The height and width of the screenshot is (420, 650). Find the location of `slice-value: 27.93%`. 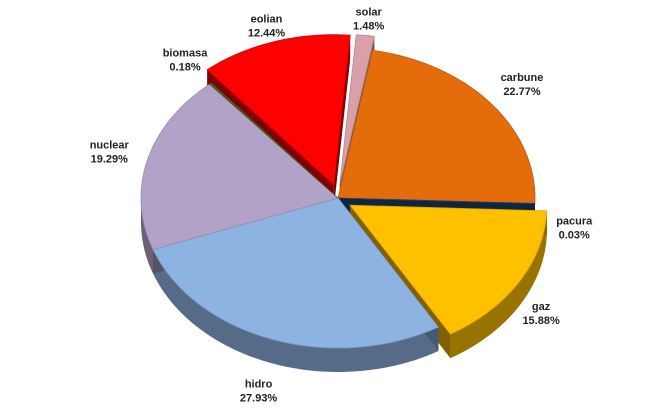

slice-value: 27.93% is located at coordinates (259, 398).